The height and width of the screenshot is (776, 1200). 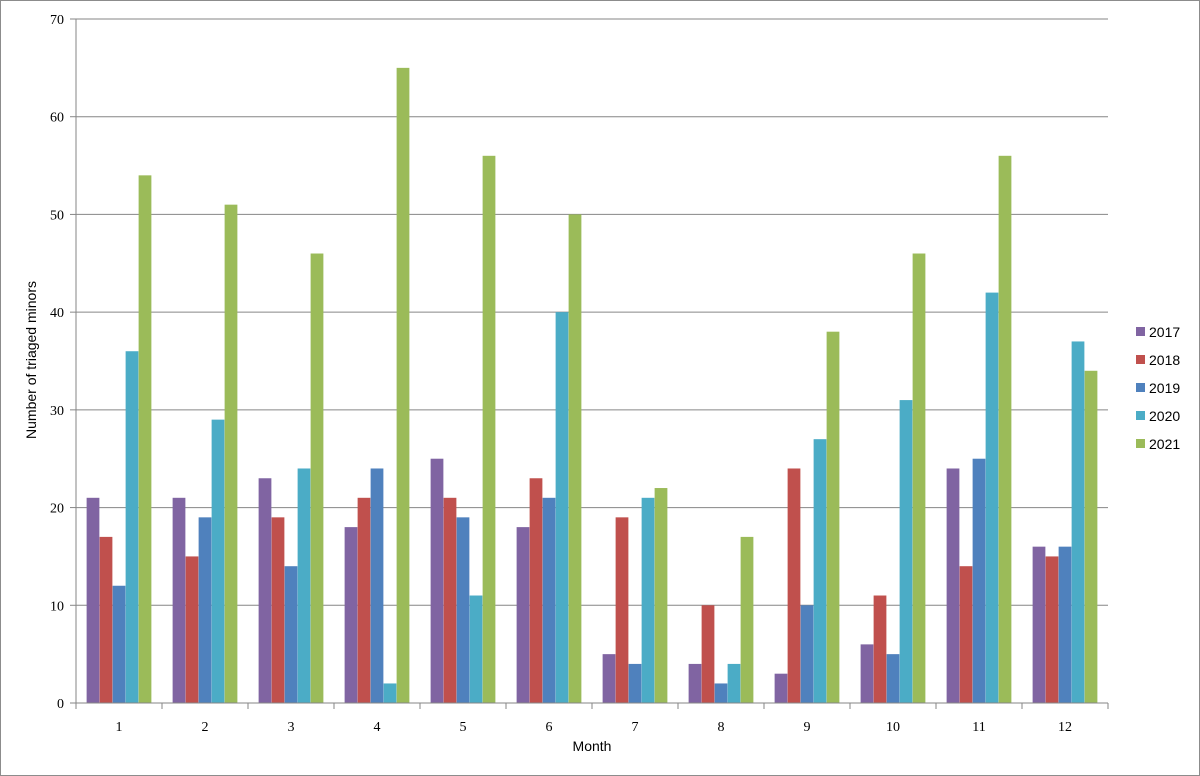 What do you see at coordinates (57, 20) in the screenshot?
I see `y-tick-label: 70` at bounding box center [57, 20].